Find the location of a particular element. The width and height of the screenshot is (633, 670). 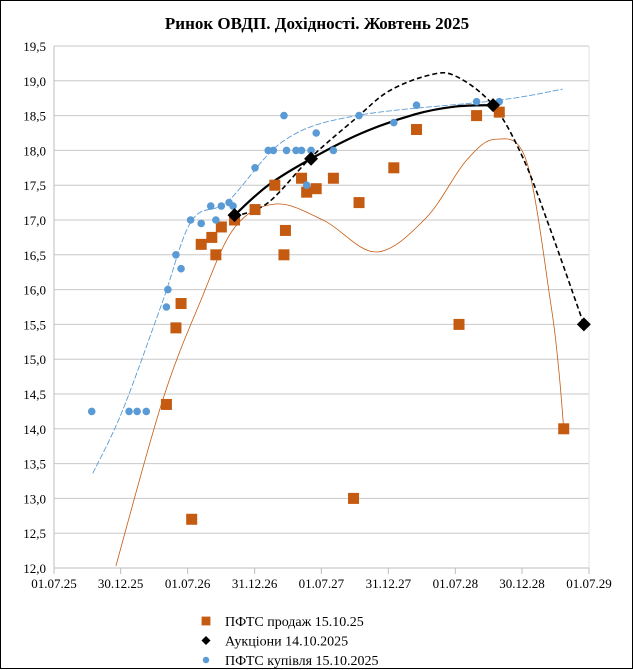

y-tick-label: 19,5 is located at coordinates (34, 46).